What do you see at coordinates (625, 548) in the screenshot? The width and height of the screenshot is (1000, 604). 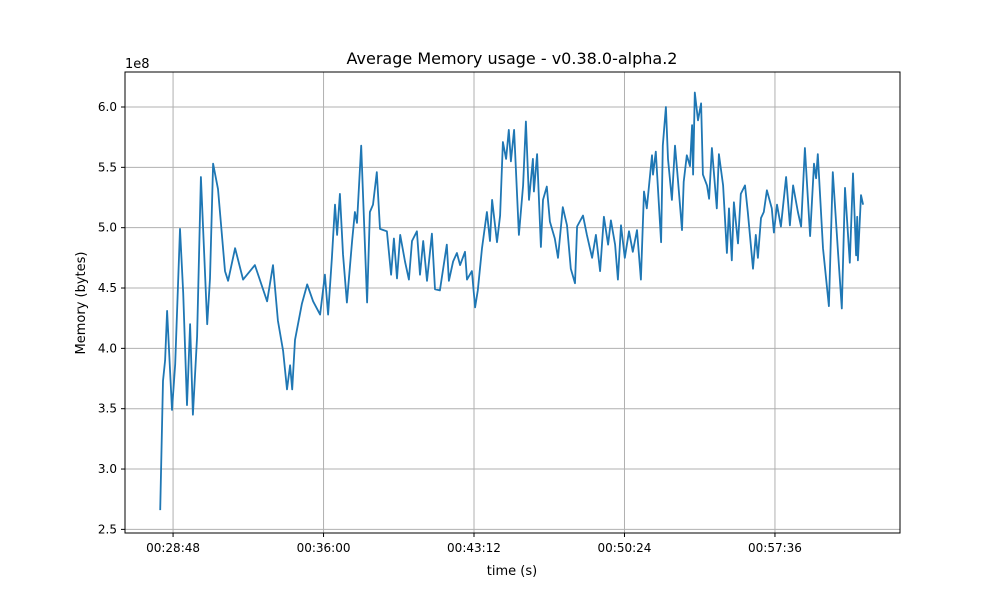 I see `x-tick-label: 00:50:24` at bounding box center [625, 548].